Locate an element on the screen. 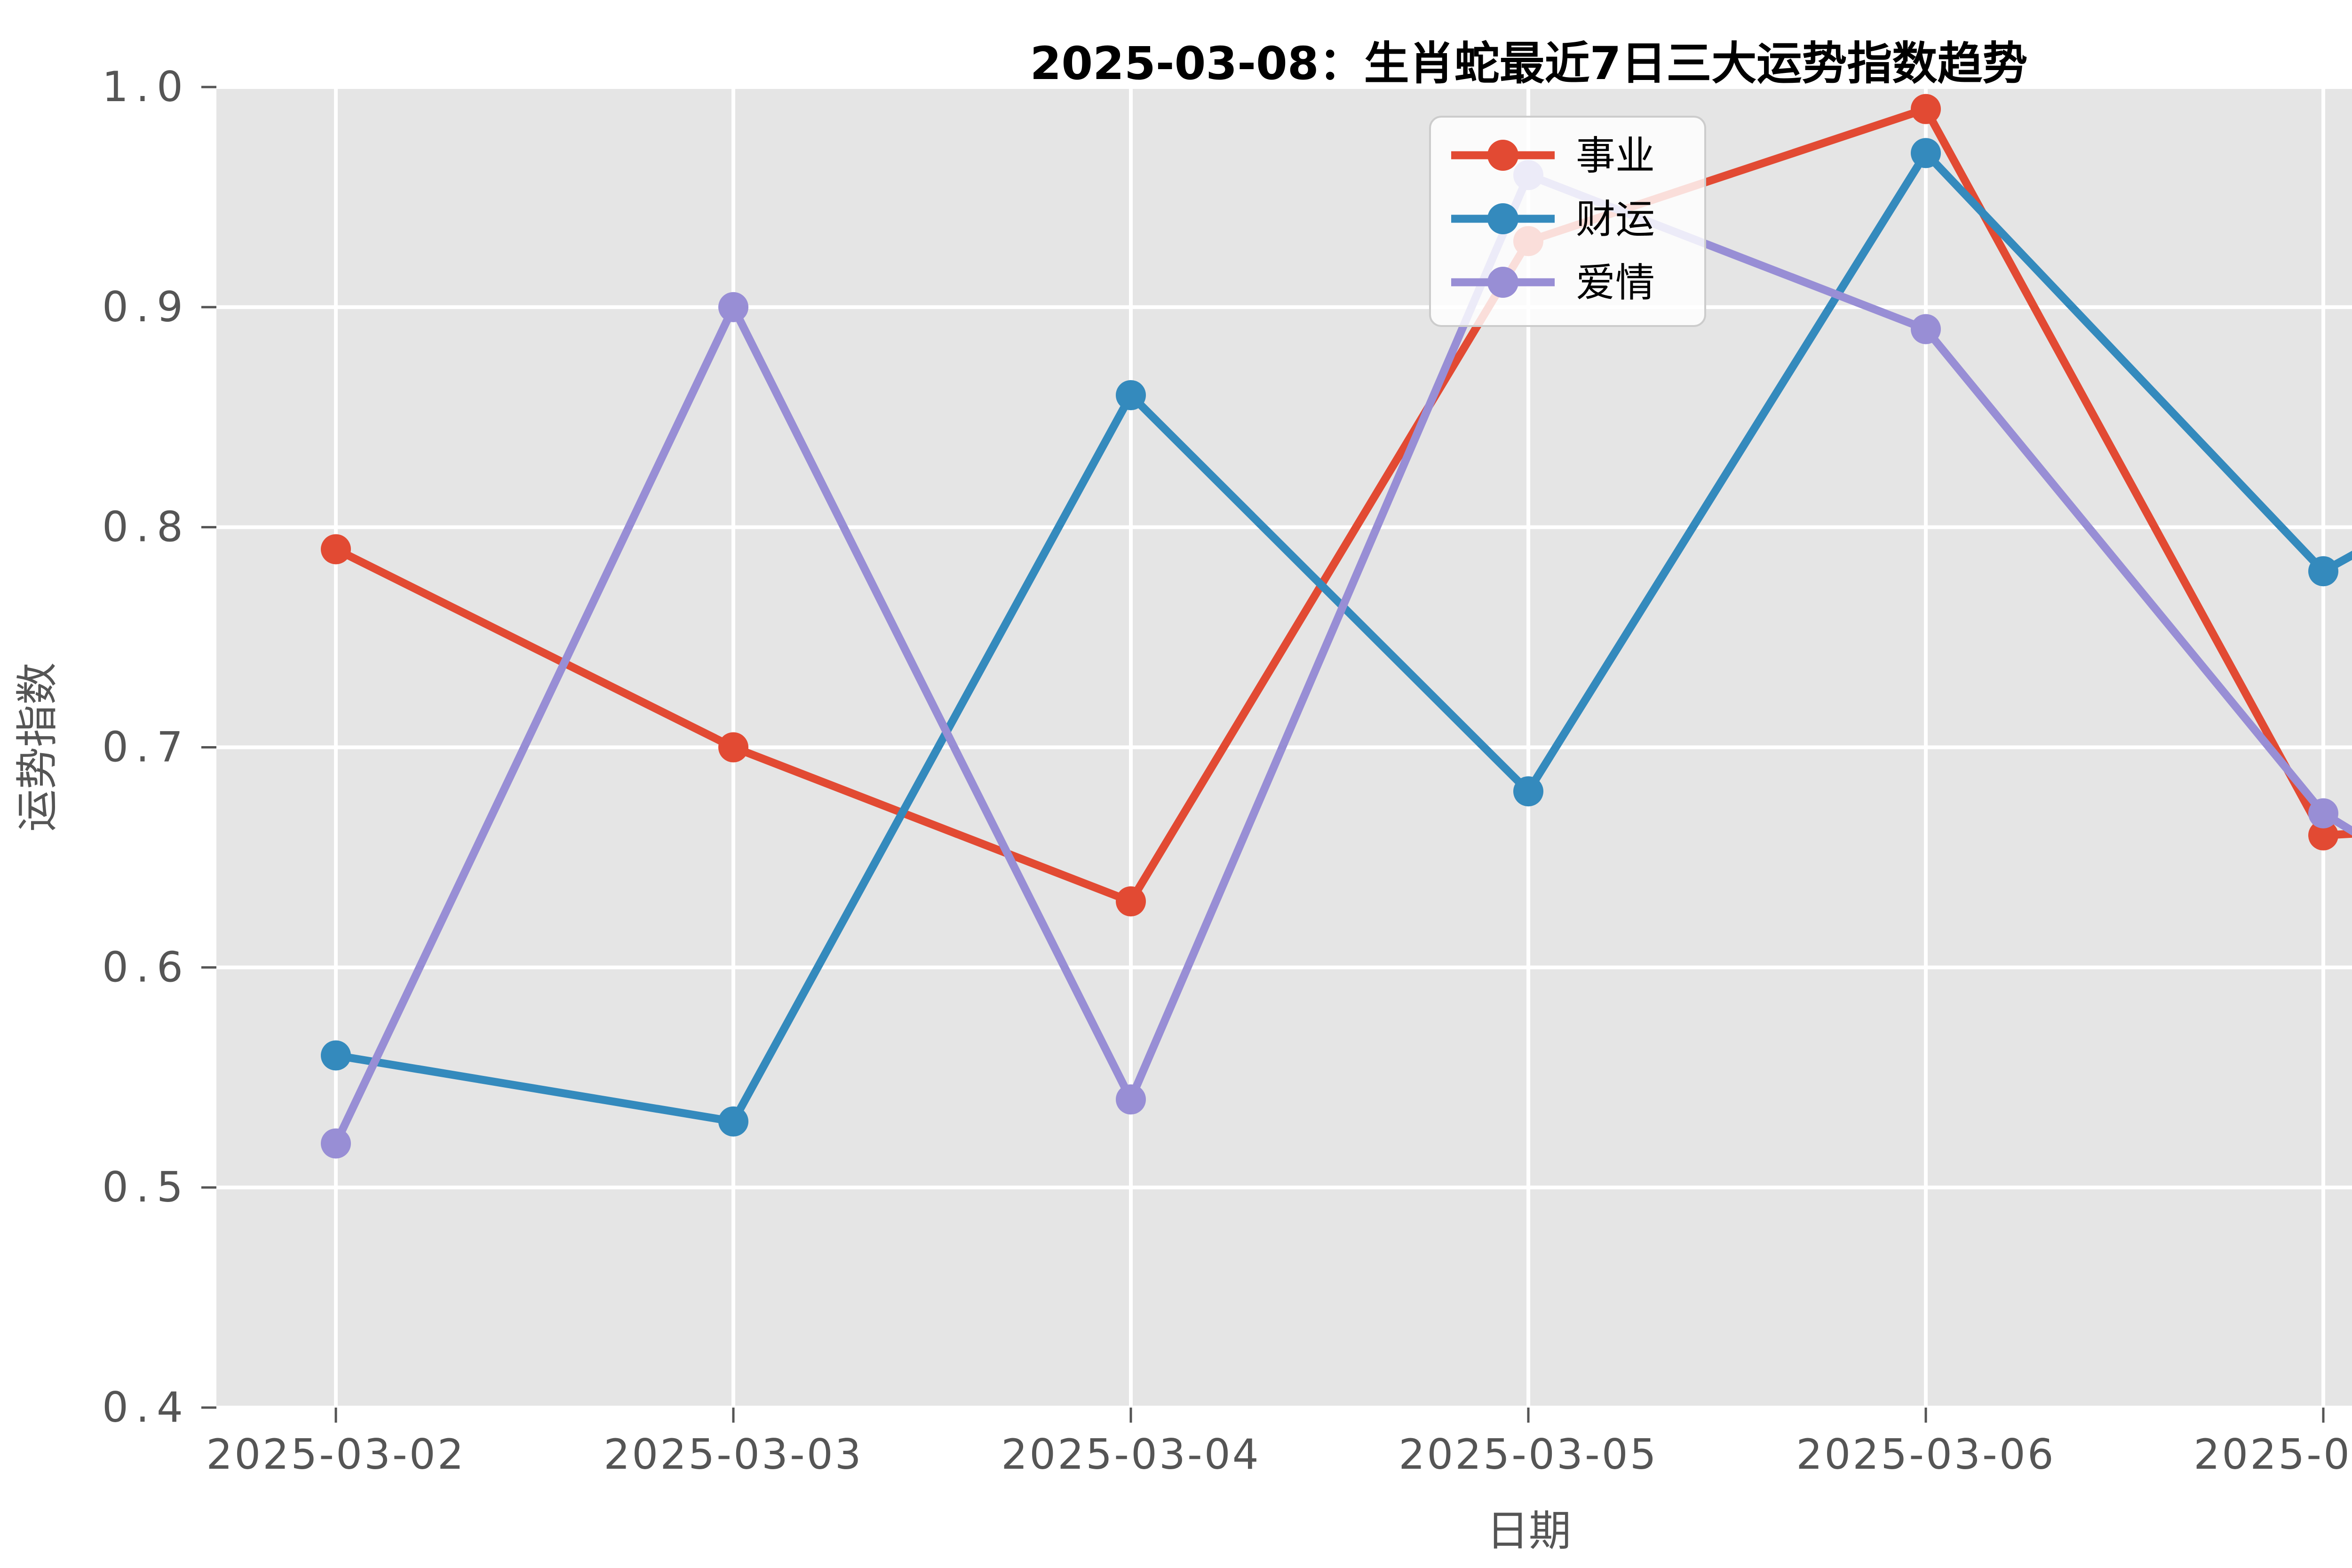 The height and width of the screenshot is (1568, 2352). y-tick-label: 0.4 is located at coordinates (146, 1407).